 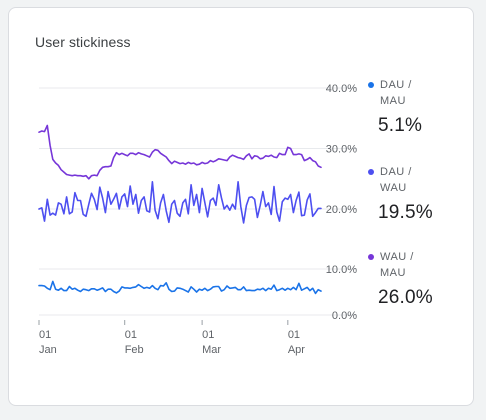 What do you see at coordinates (405, 297) in the screenshot?
I see `legend-value: 26.0%` at bounding box center [405, 297].